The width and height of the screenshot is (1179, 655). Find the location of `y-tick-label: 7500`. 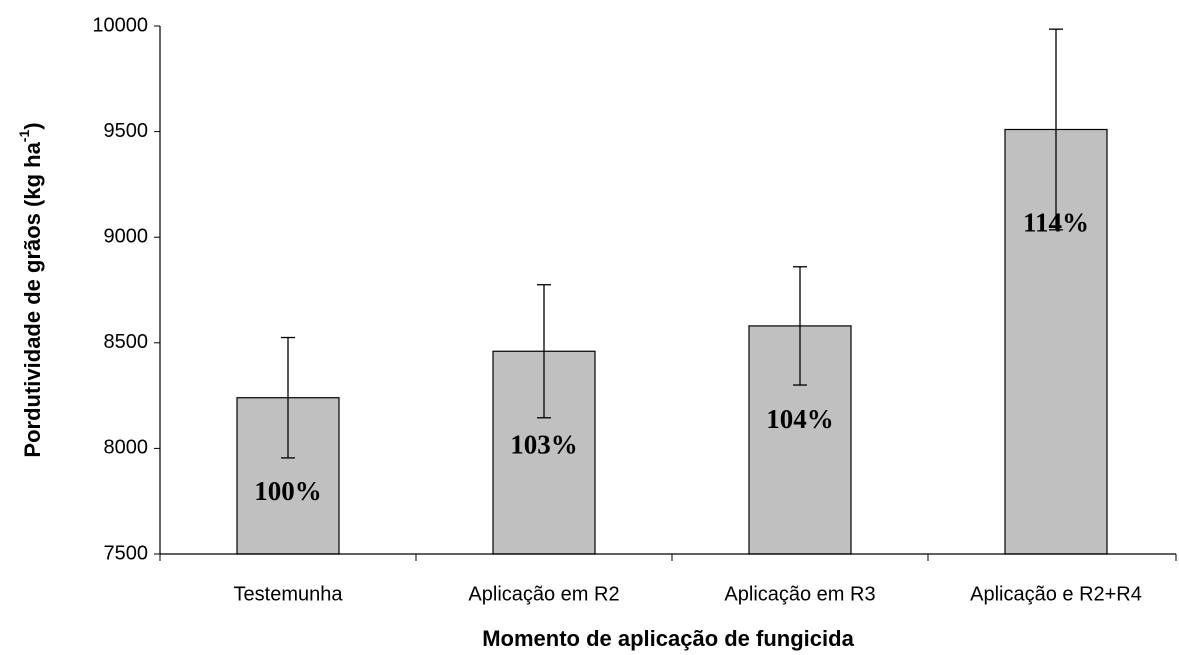

y-tick-label: 7500 is located at coordinates (126, 553).